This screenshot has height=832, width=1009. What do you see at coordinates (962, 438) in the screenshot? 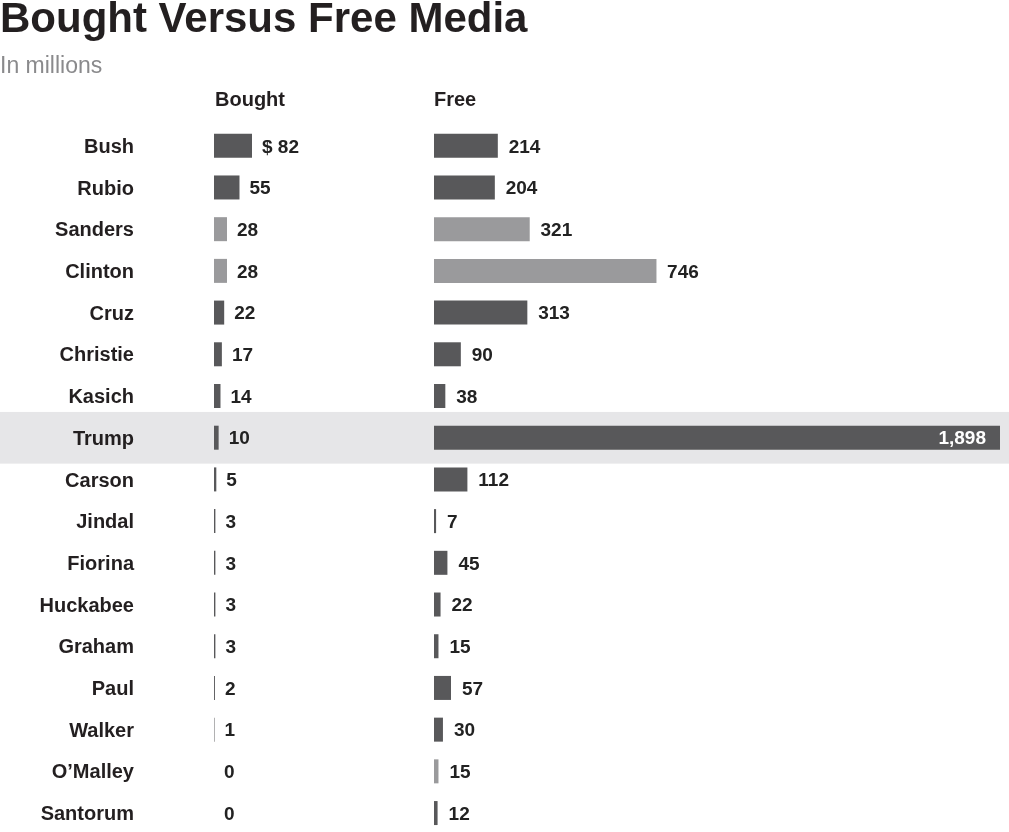
I see `data-label: 1,898` at bounding box center [962, 438].